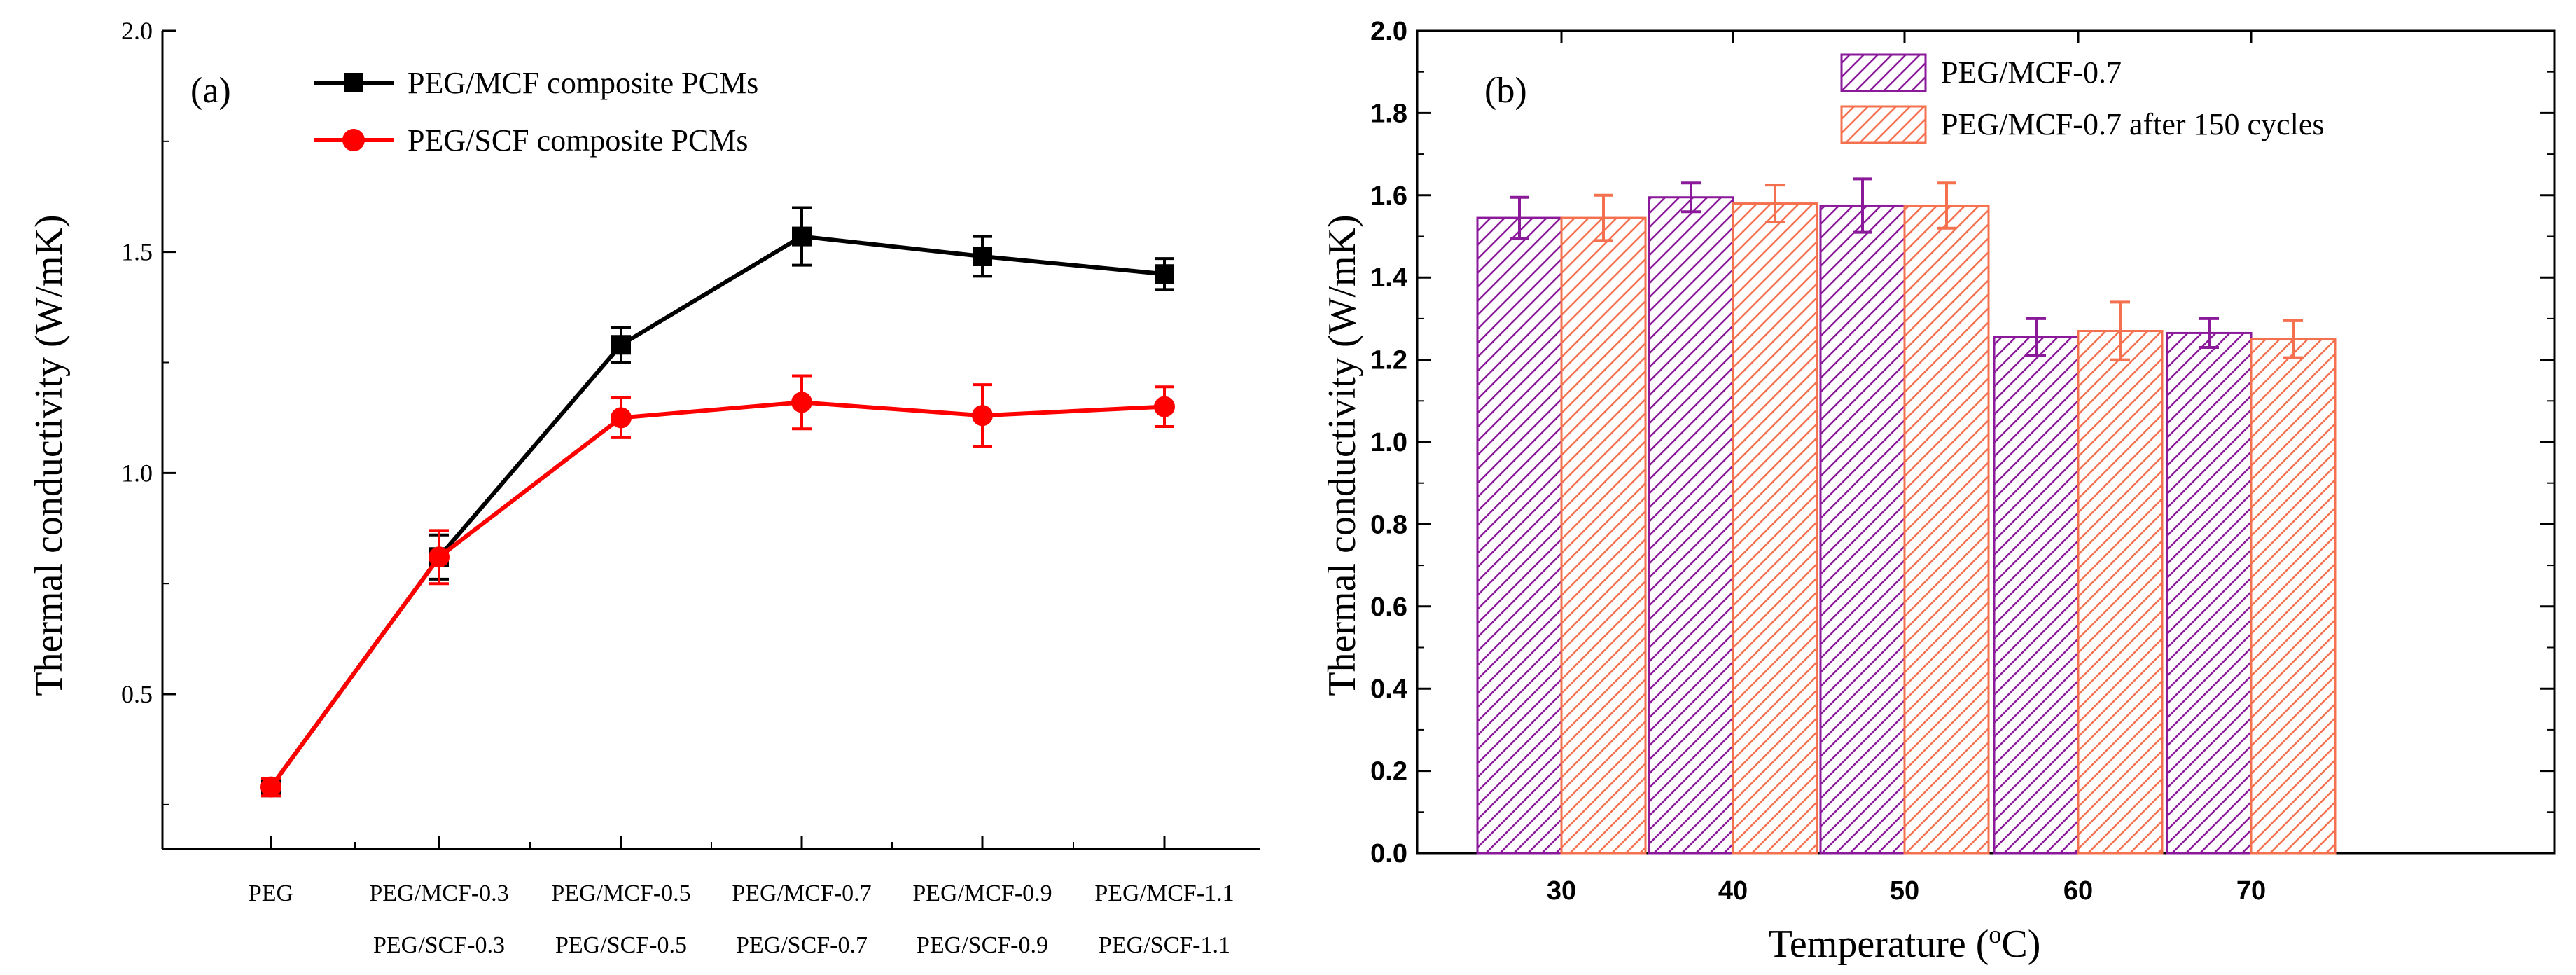 The image size is (2576, 975). I want to click on legend-item-scf: PEG/SCF composite PCMs, so click(531, 140).